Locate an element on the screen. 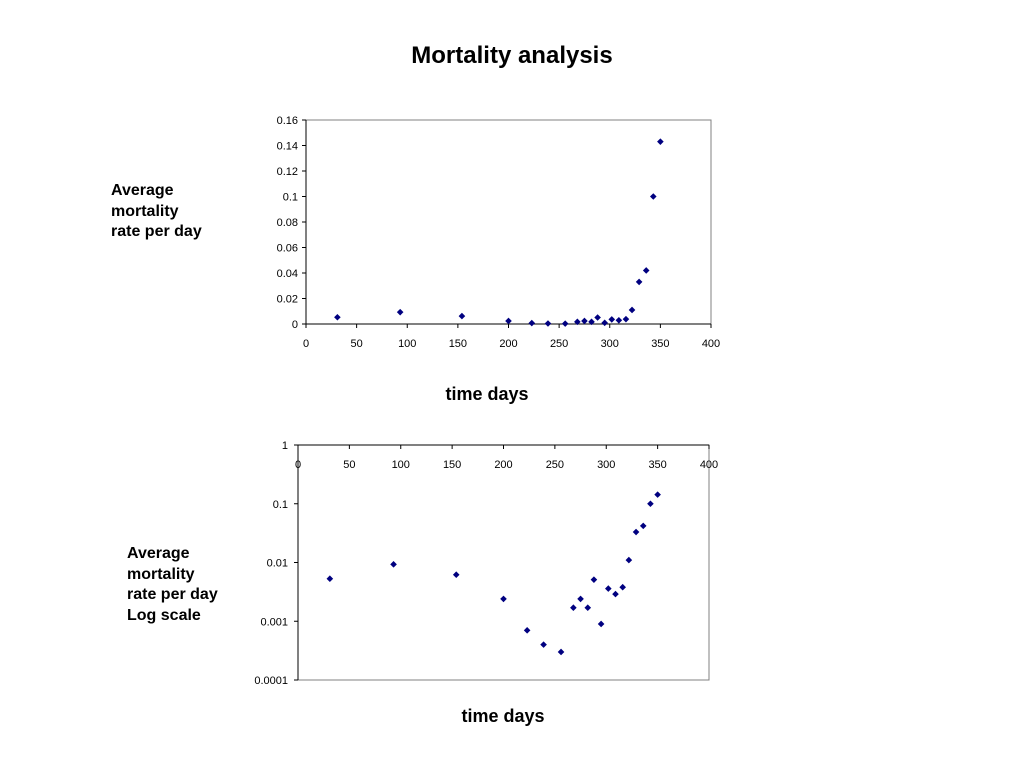 The image size is (1024, 768). chart1-y-label-line: Average is located at coordinates (142, 190).